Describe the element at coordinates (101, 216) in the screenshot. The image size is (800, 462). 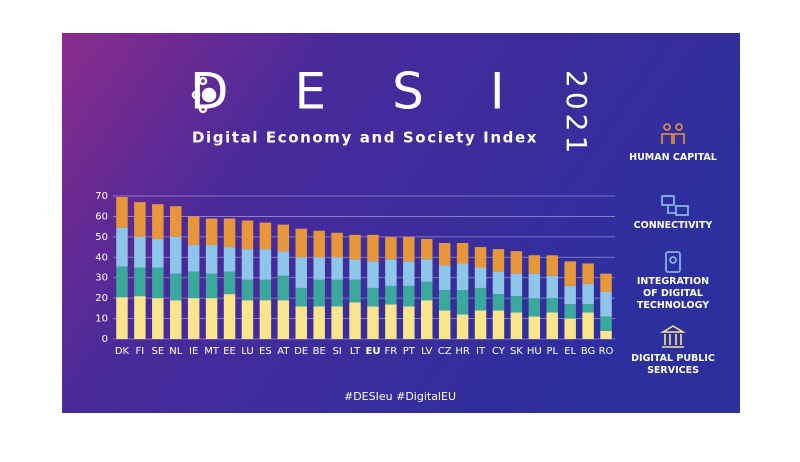
I see `y-tick-label: 60` at that location.